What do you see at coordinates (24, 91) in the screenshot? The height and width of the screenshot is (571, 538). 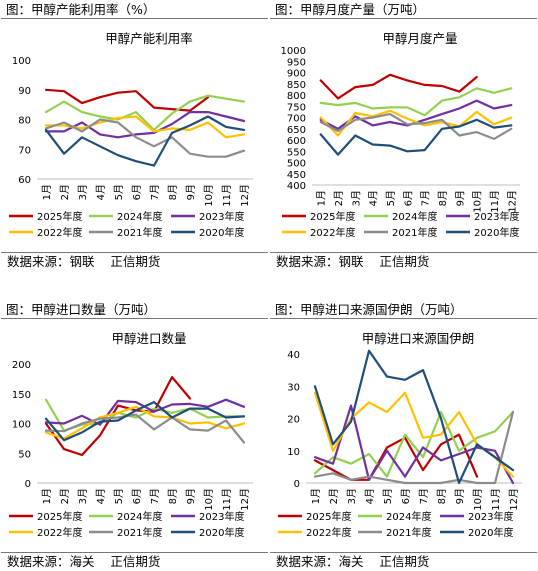 I see `y-tick-label: 90` at bounding box center [24, 91].